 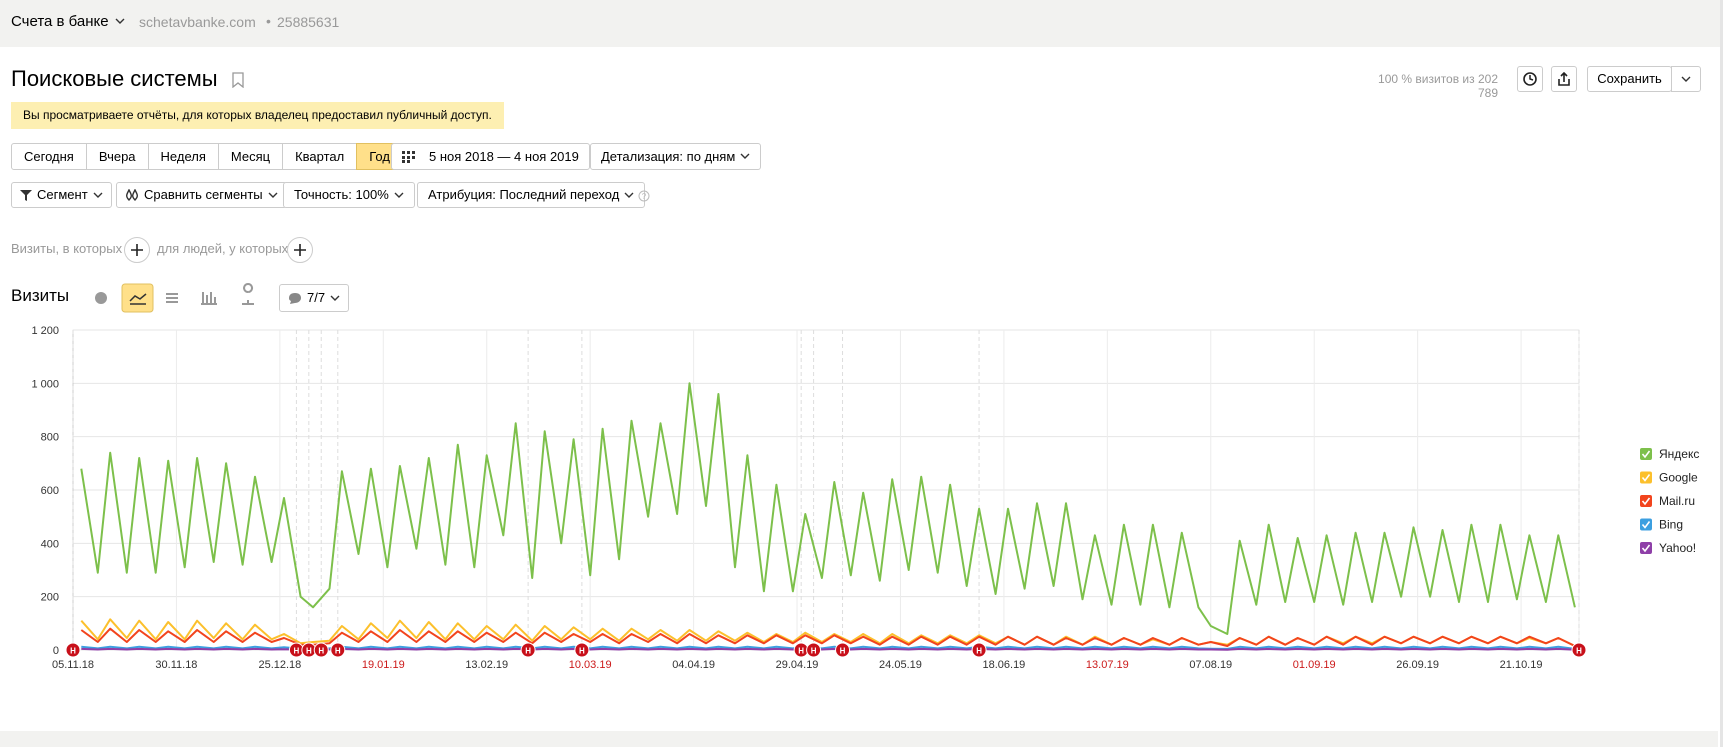 What do you see at coordinates (248, 294) in the screenshot?
I see `map-icon` at bounding box center [248, 294].